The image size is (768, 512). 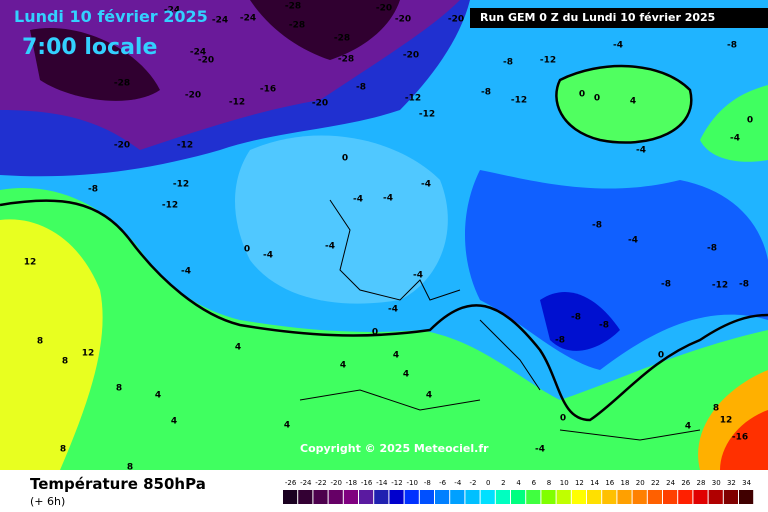 I want to click on scale-label: -22, so click(x=320, y=483).